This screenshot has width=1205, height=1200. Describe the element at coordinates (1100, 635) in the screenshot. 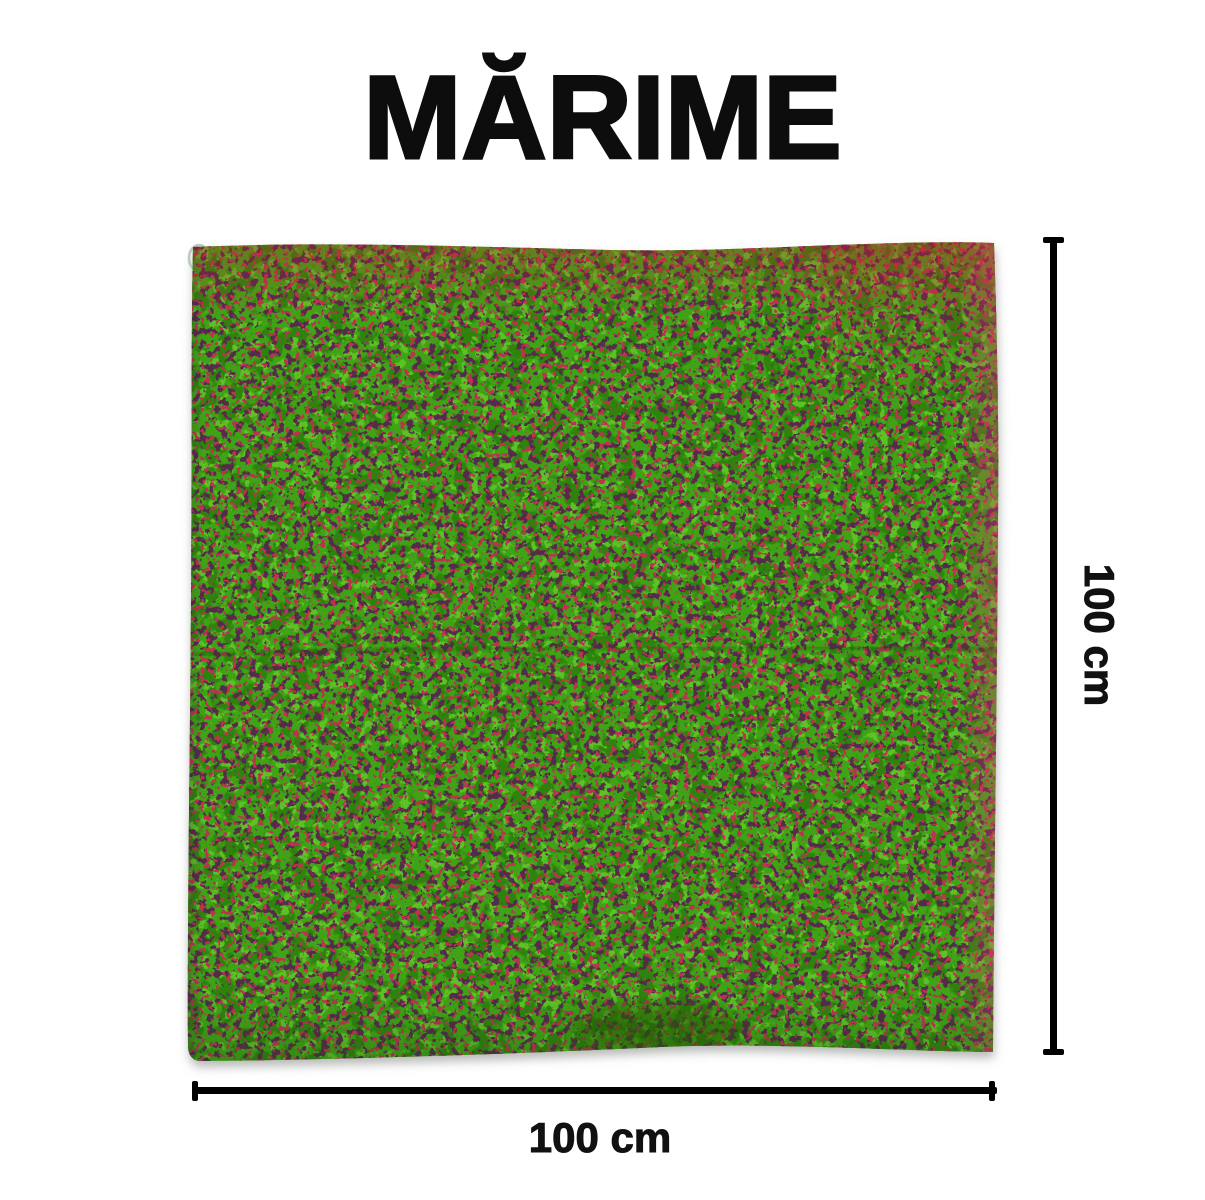

I see `height-label: 100 cm` at that location.